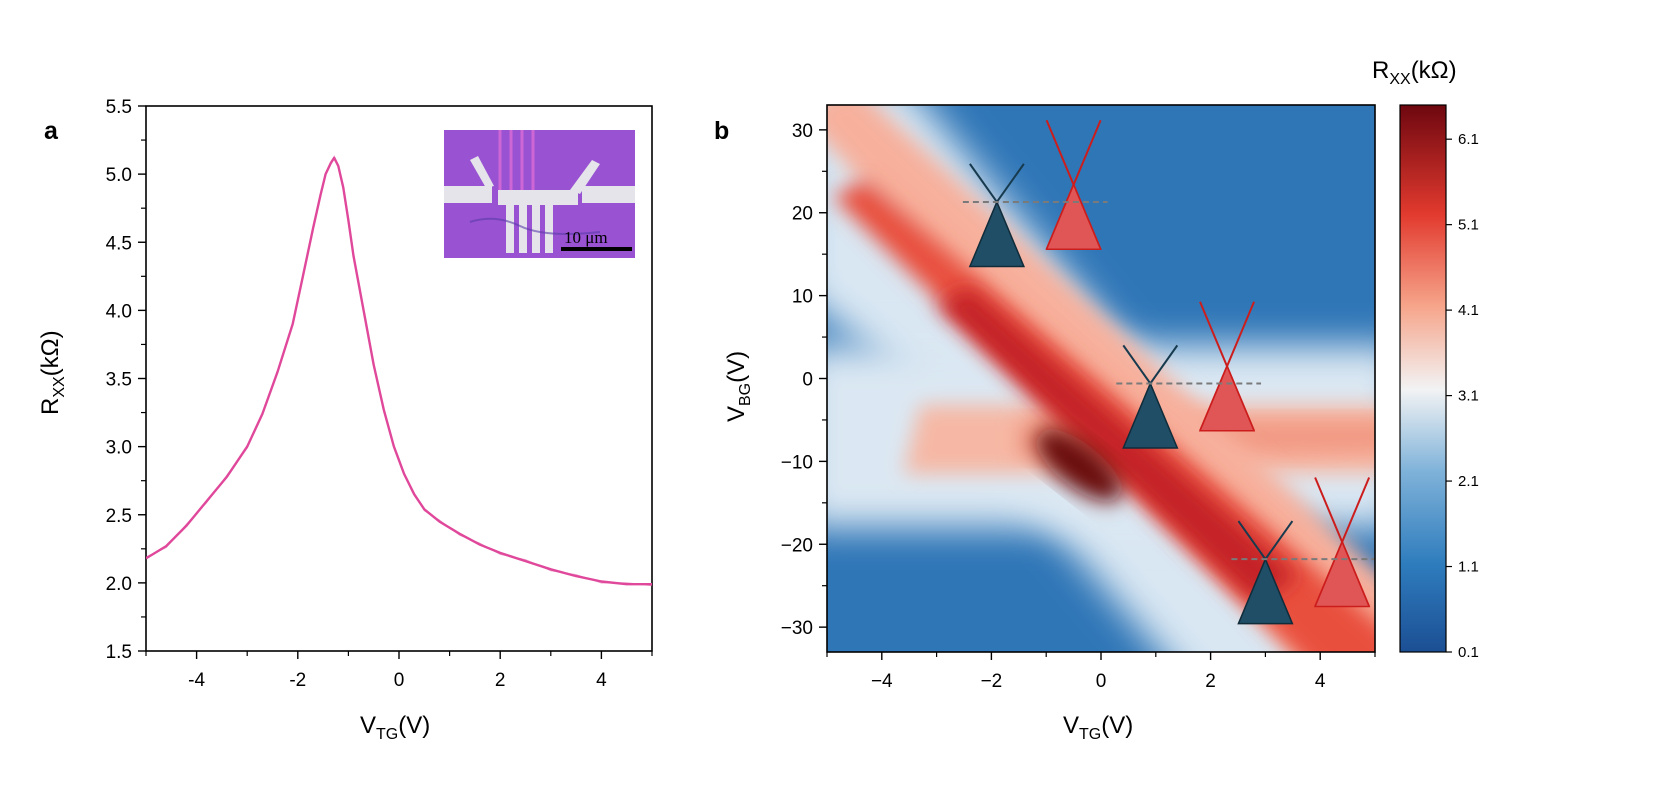 This screenshot has width=1661, height=796. I want to click on y-tick-label: −10, so click(797, 462).